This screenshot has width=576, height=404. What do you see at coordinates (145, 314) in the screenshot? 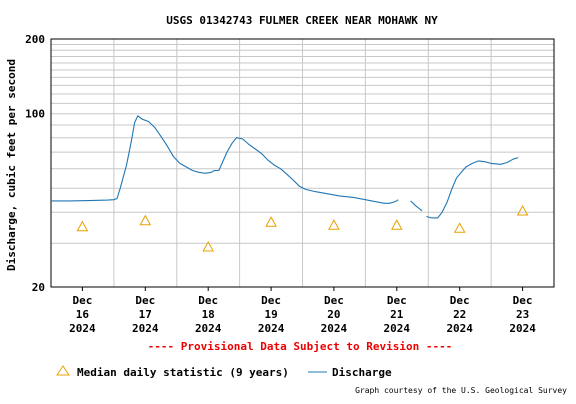
I see `x-tick-label: Dec 17 2024` at bounding box center [145, 314].